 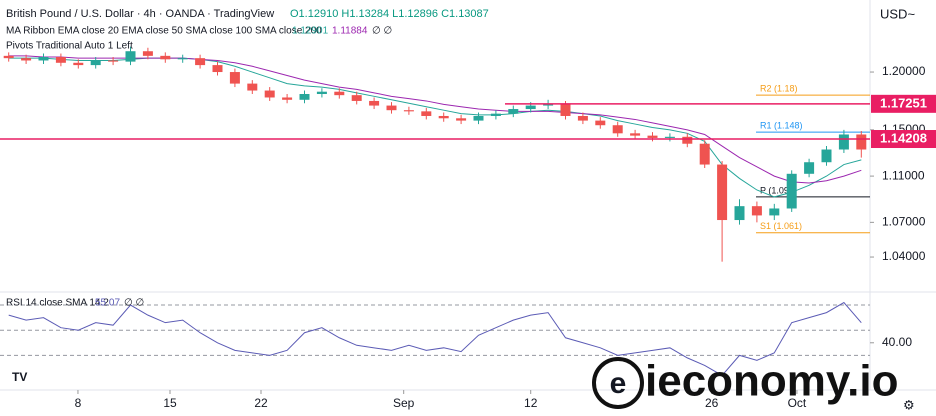 What do you see at coordinates (69, 46) in the screenshot?
I see `pivots-legend: Pivots Traditional Auto 1 Left` at bounding box center [69, 46].